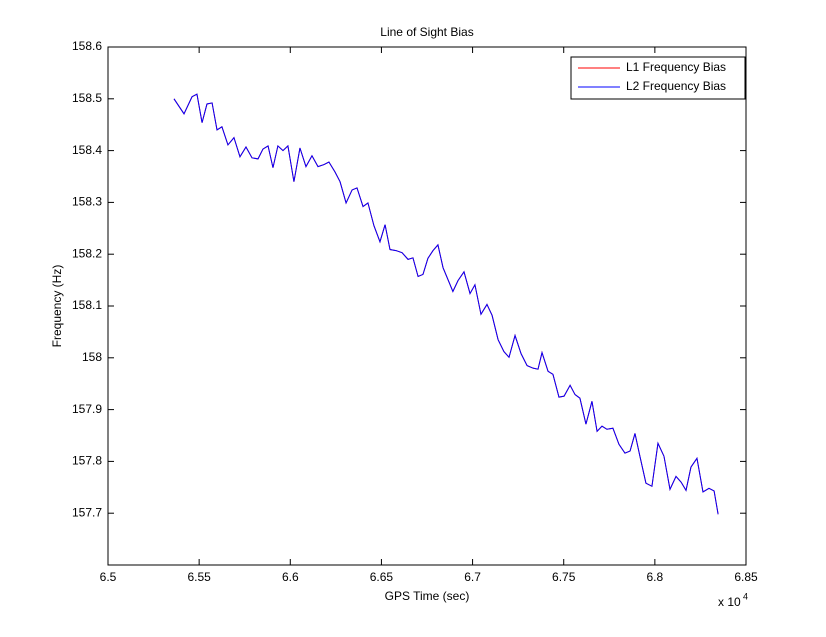  What do you see at coordinates (87, 98) in the screenshot?
I see `y-tick-label: 158.5` at bounding box center [87, 98].